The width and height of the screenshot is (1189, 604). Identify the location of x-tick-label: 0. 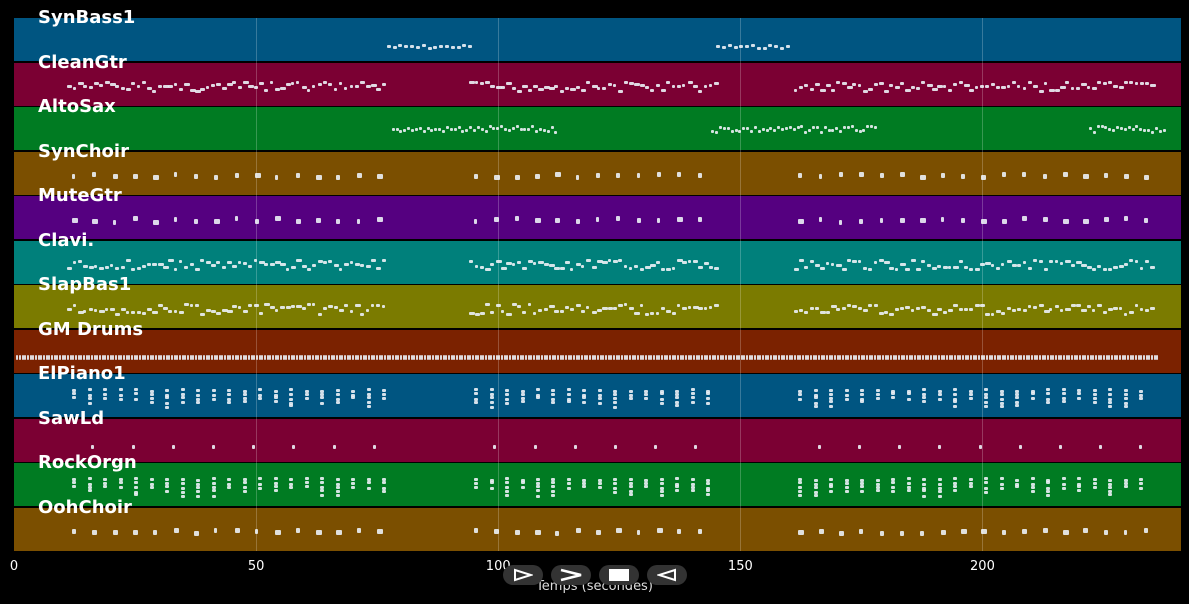
(14, 566).